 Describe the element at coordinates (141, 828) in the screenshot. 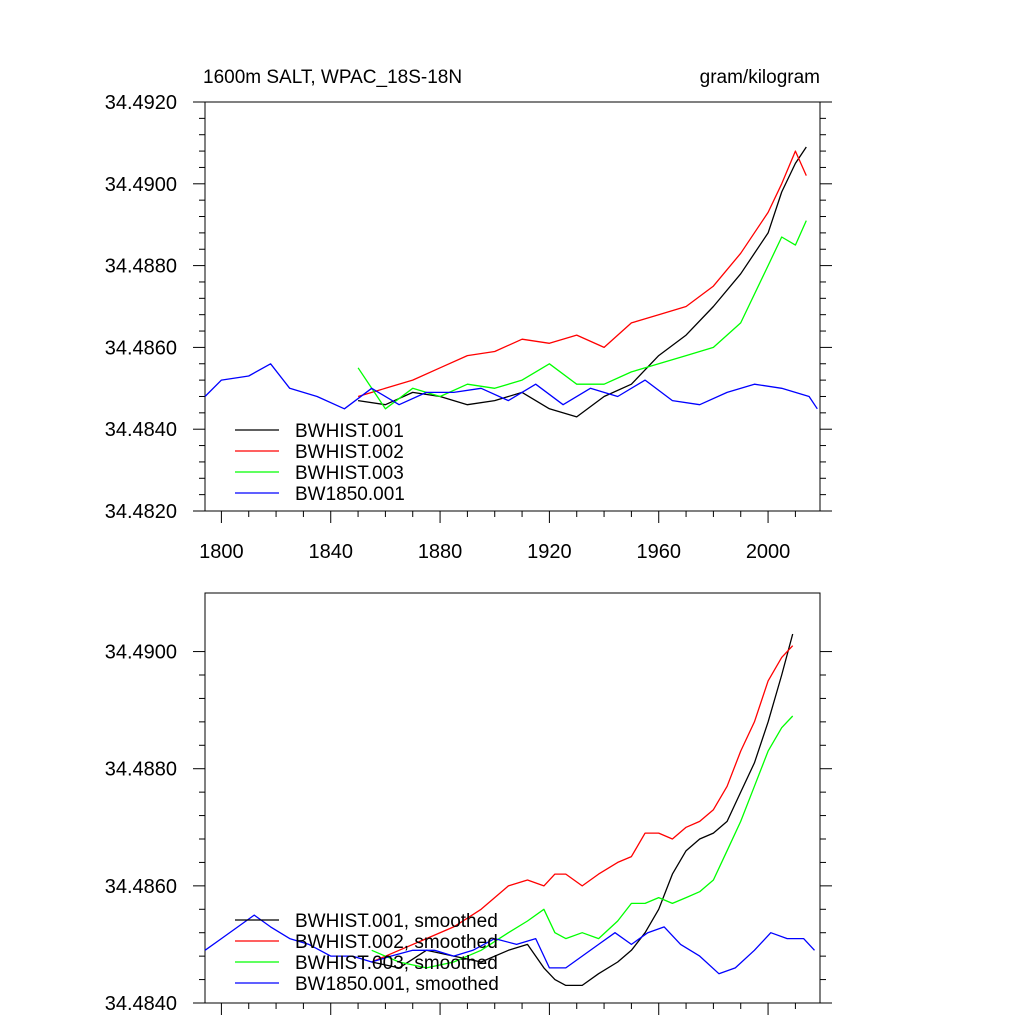

I see `bottom-y-tick-labels: 34.4840 34.4860 34.4880 34.4900` at that location.